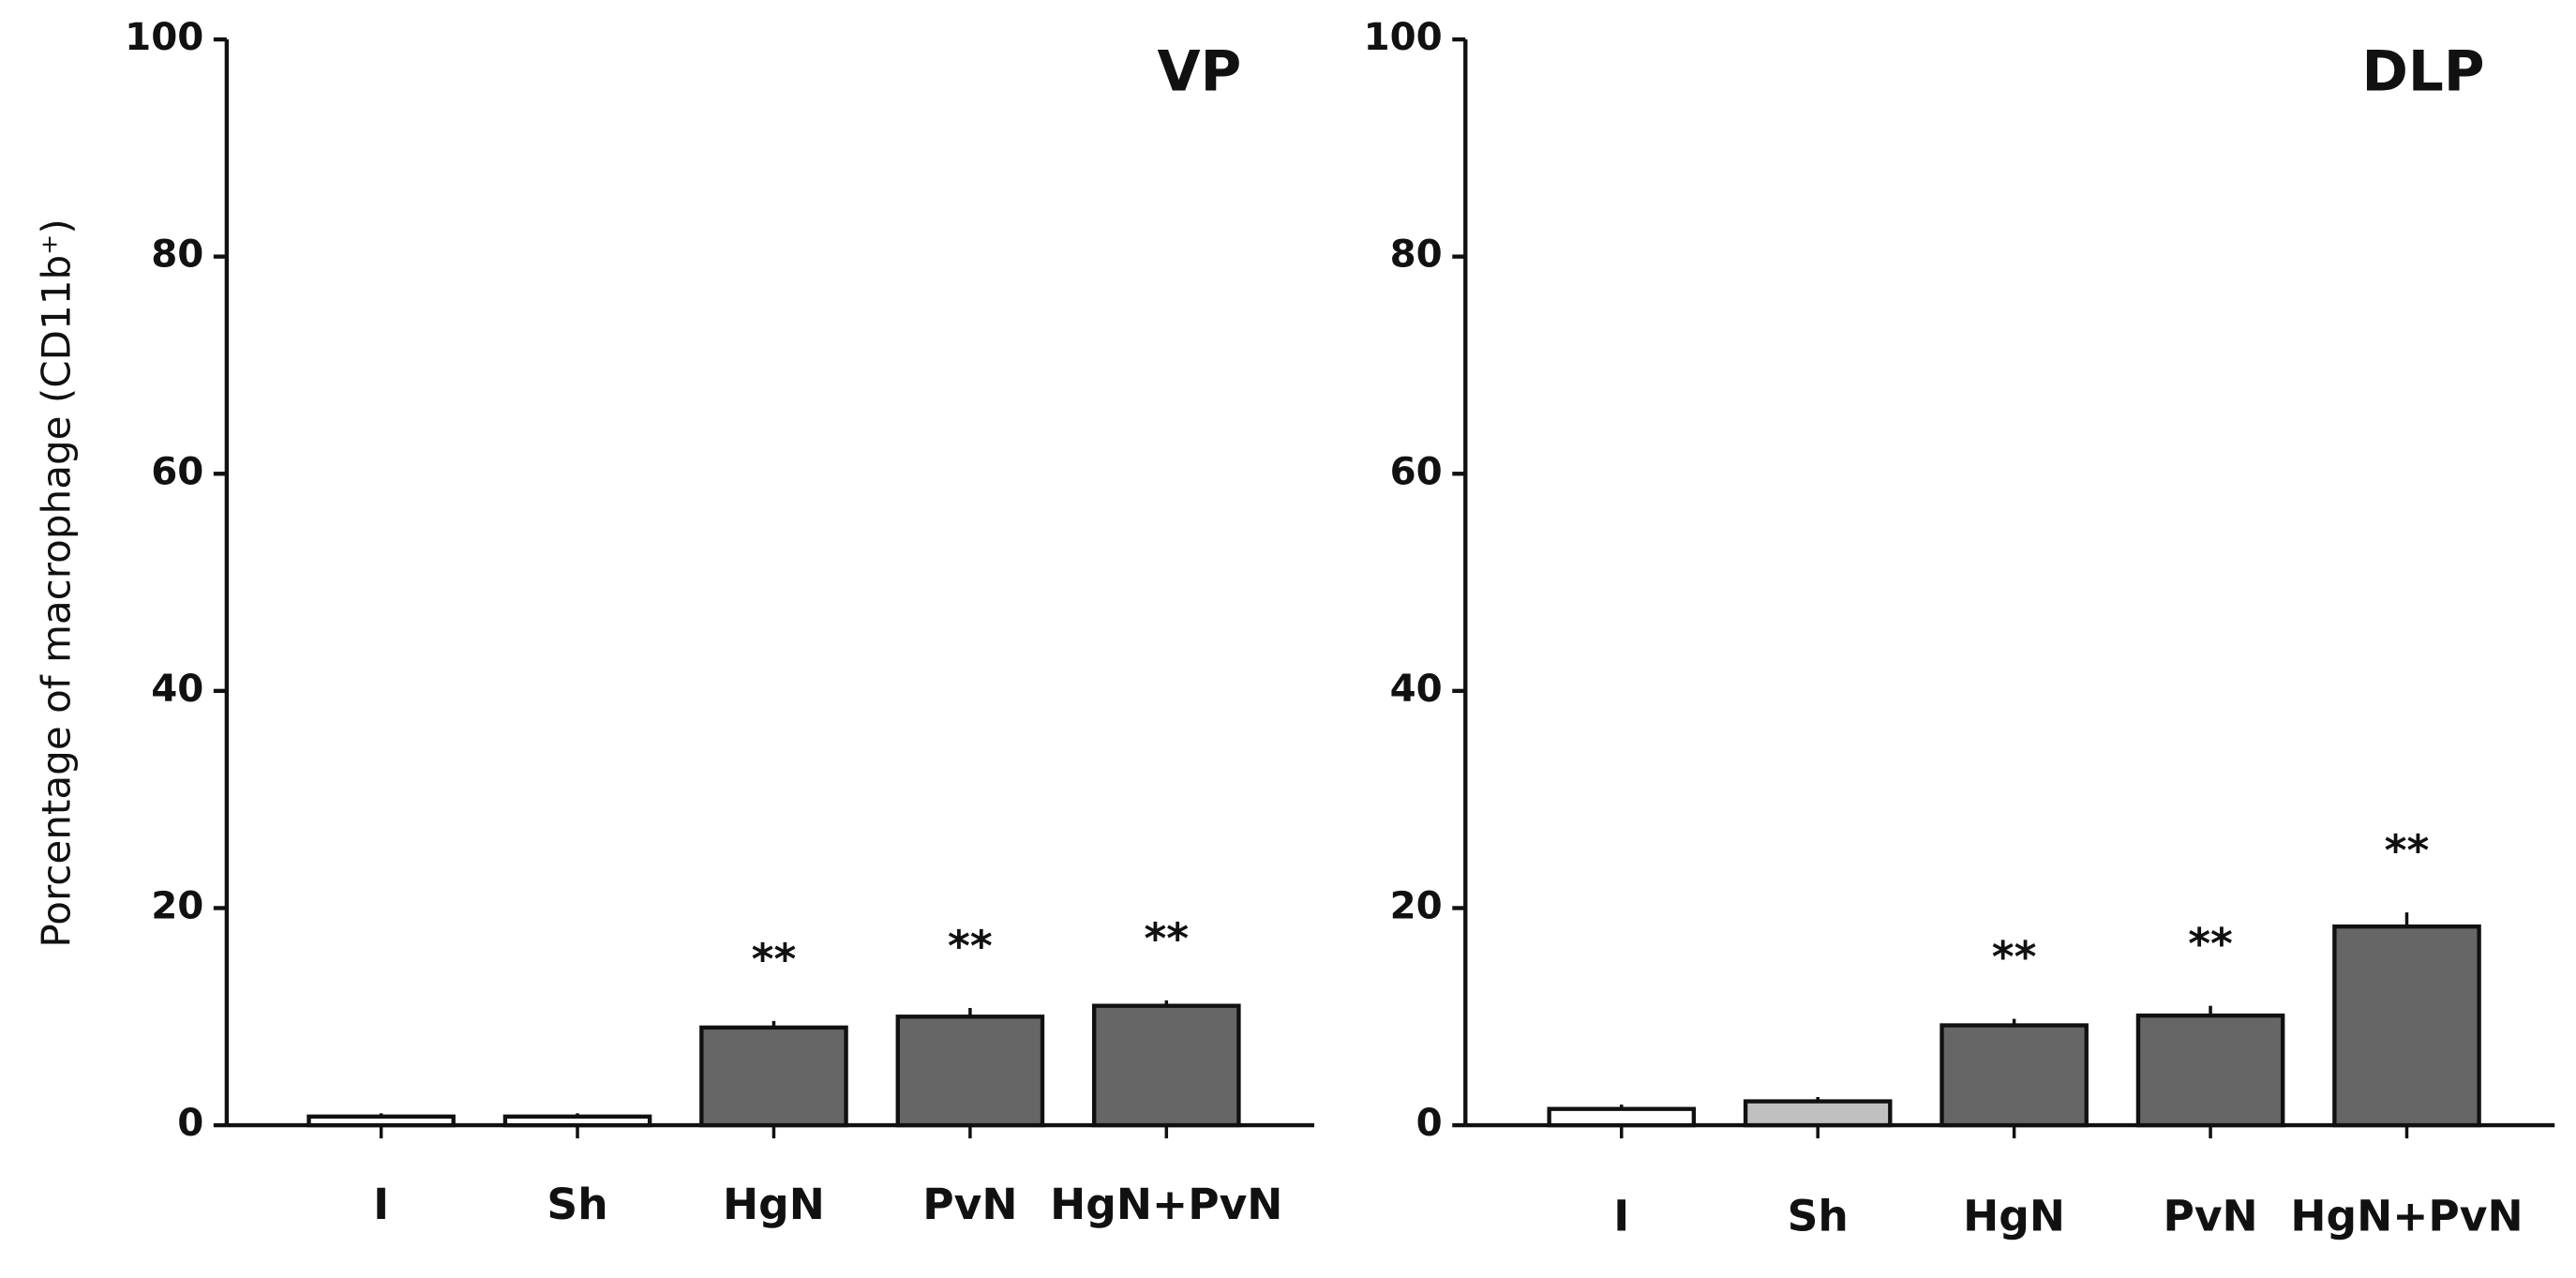 Image resolution: width=2576 pixels, height=1278 pixels. What do you see at coordinates (1199, 72) in the screenshot?
I see `chart-title: VP` at bounding box center [1199, 72].